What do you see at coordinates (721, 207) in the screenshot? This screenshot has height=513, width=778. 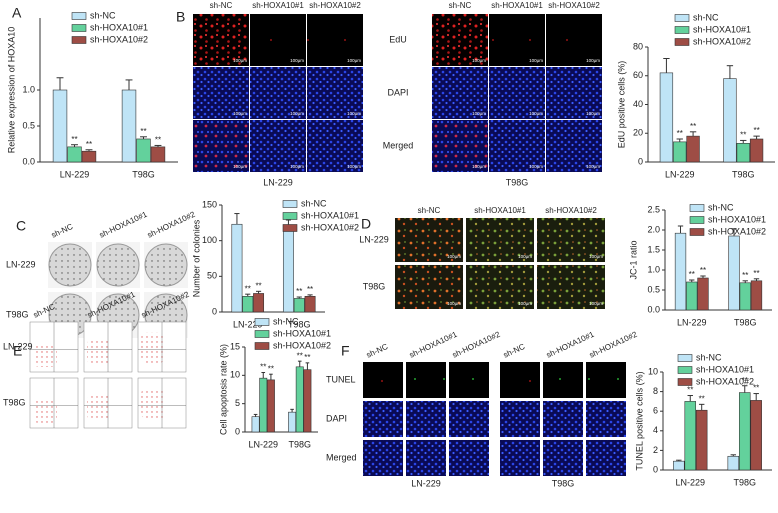 I see `legend-label: sh-NC` at bounding box center [721, 207].